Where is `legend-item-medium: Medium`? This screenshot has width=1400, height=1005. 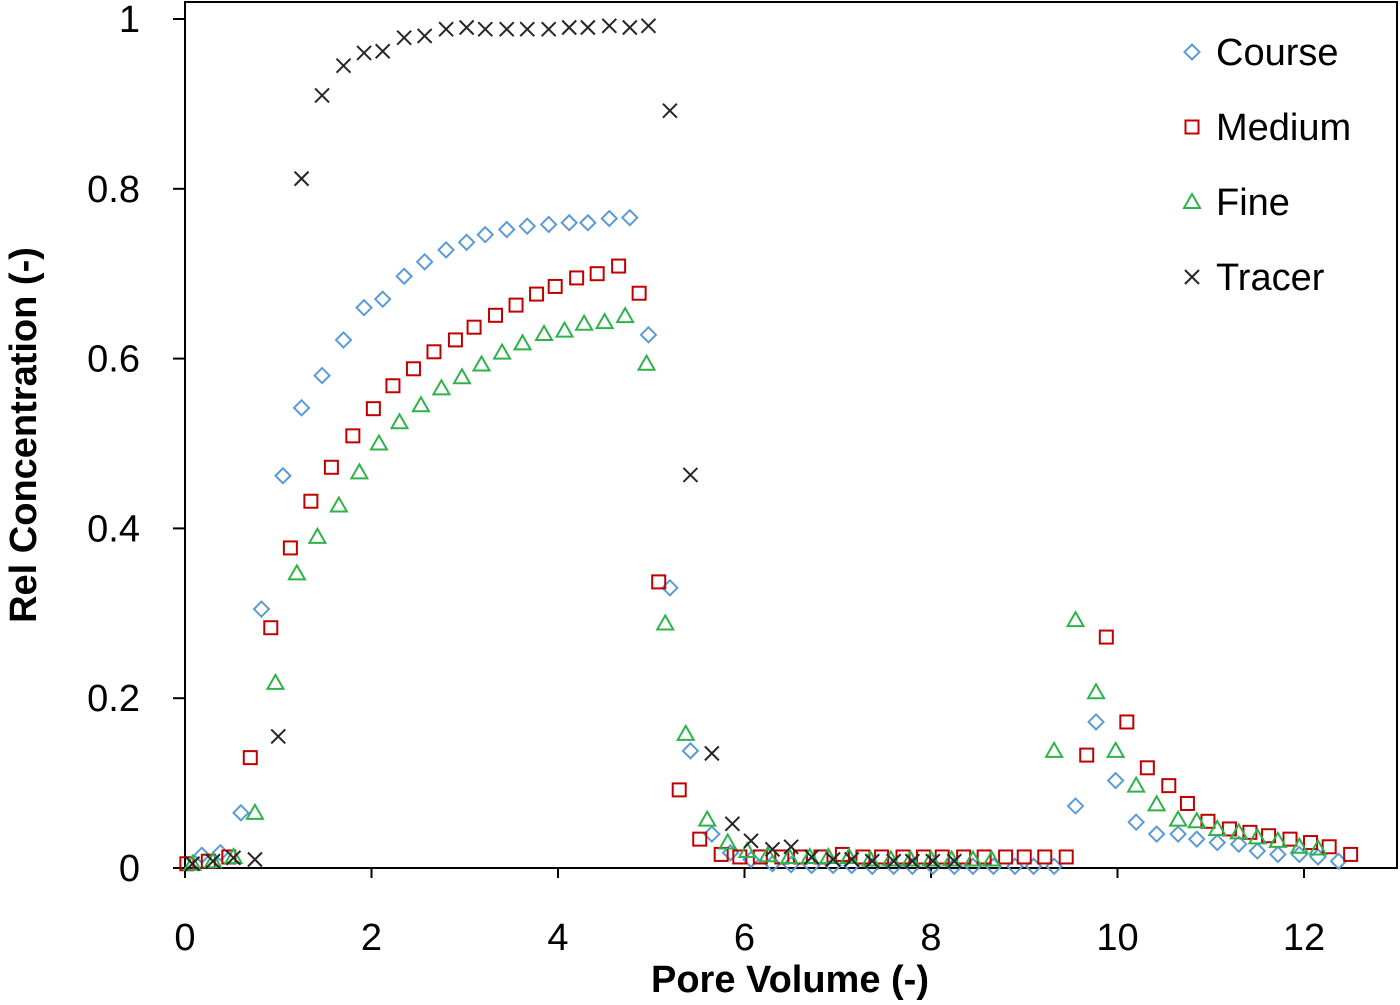
legend-item-medium: Medium is located at coordinates (1267, 128).